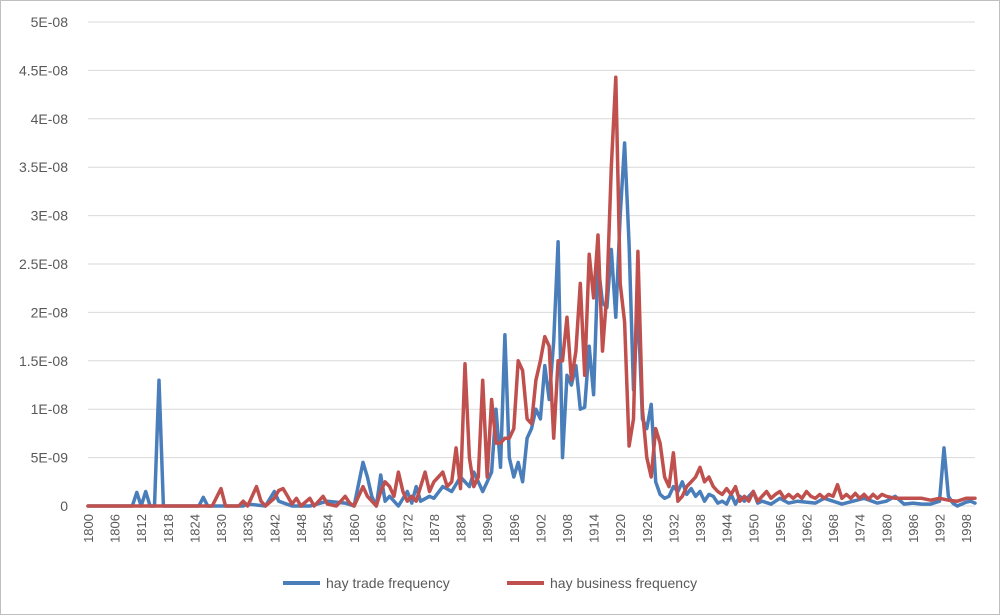 This screenshot has height=615, width=1000. Describe the element at coordinates (700, 528) in the screenshot. I see `x-tick-label: 1938` at that location.